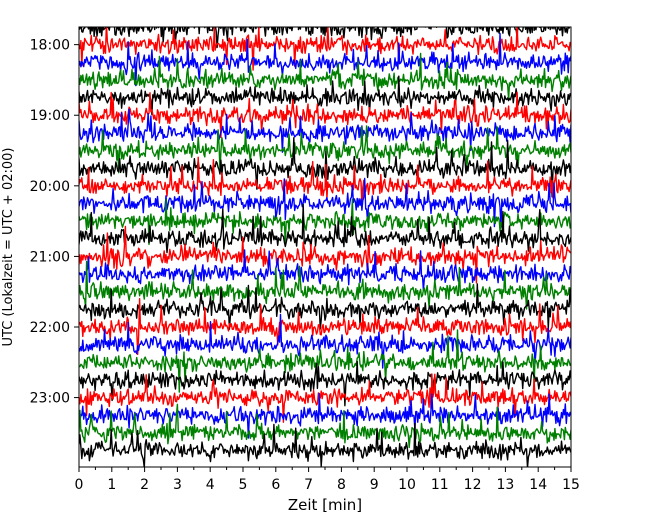 The image size is (650, 520). Describe the element at coordinates (440, 485) in the screenshot. I see `x-tick-label: 11` at that location.